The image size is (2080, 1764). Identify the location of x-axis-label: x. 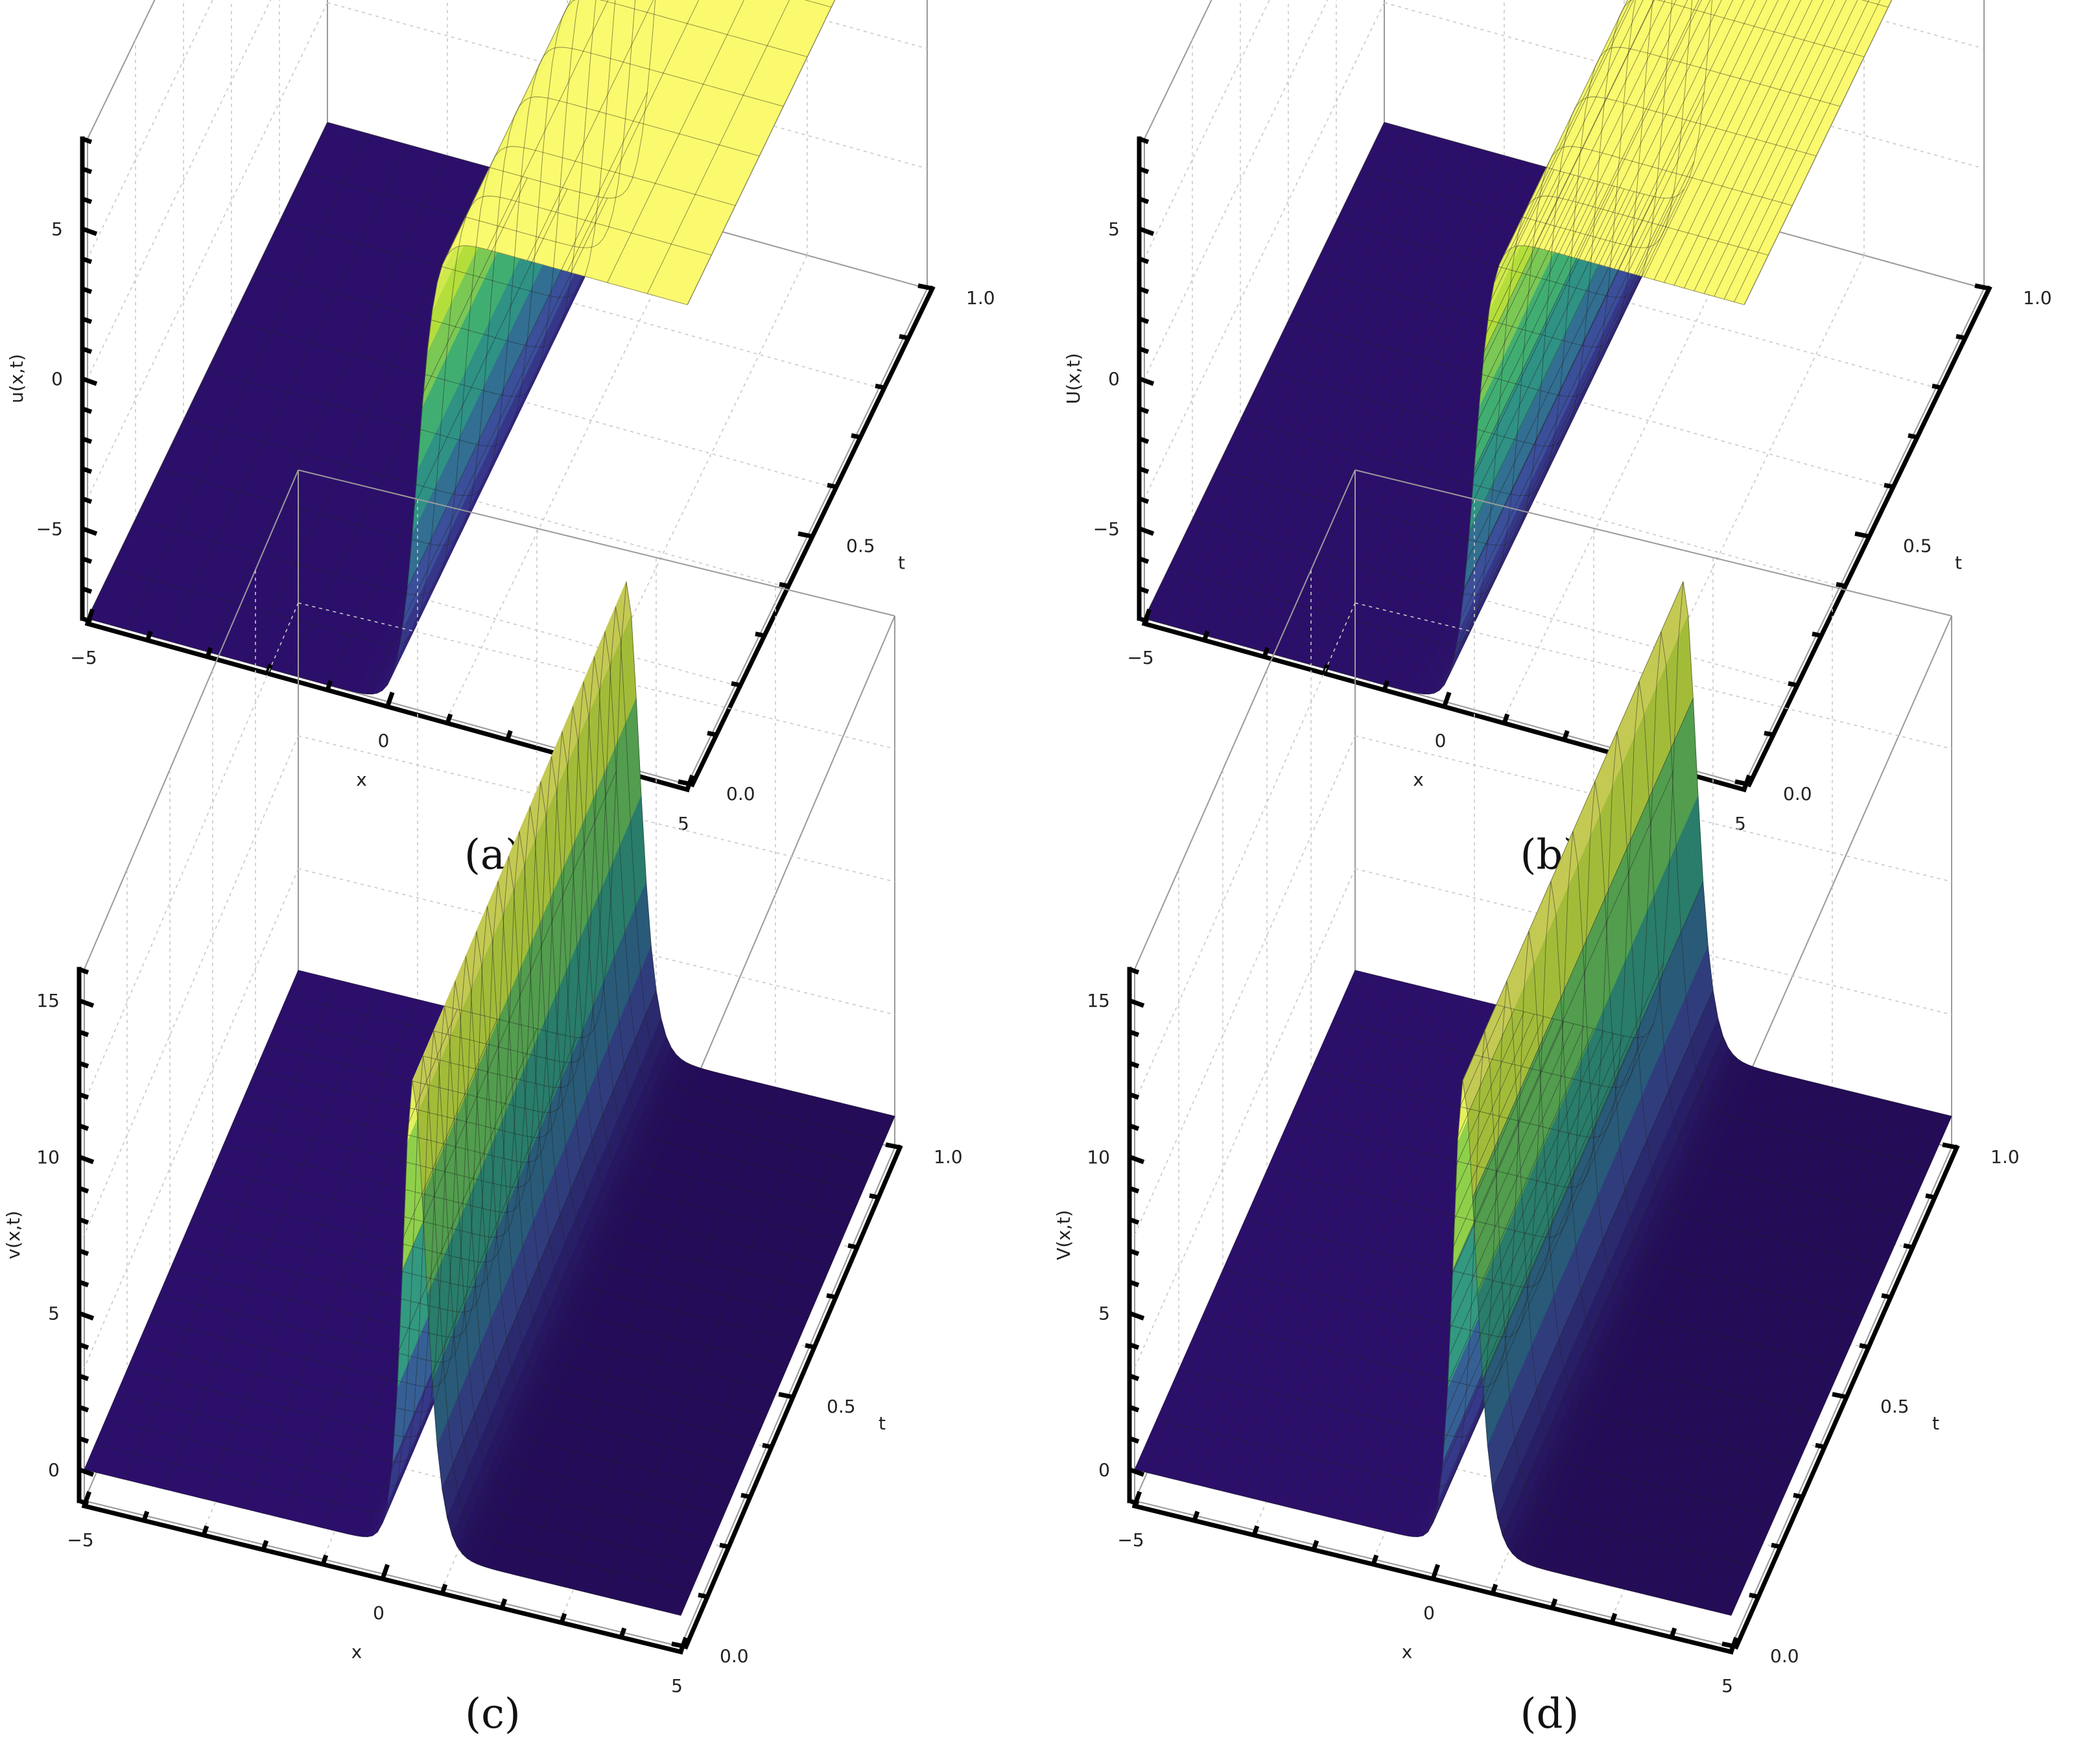
(362, 780).